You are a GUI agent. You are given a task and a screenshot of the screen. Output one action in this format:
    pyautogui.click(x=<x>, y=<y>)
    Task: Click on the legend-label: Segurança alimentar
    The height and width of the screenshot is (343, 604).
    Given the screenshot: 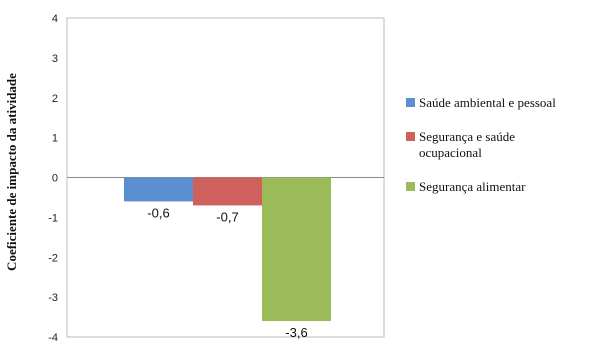 What is the action you would take?
    pyautogui.click(x=472, y=186)
    